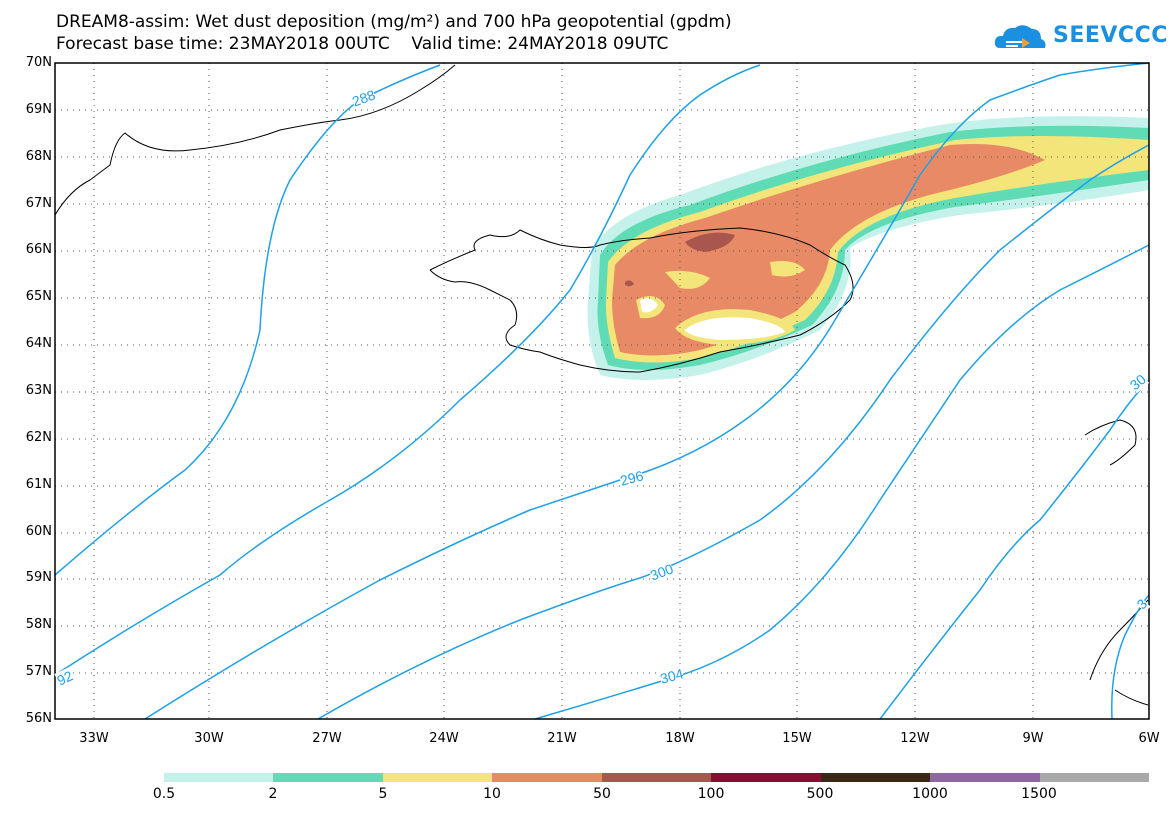 This screenshot has width=1175, height=815. What do you see at coordinates (1110, 35) in the screenshot?
I see `logo-text: SEEVCCC` at bounding box center [1110, 35].